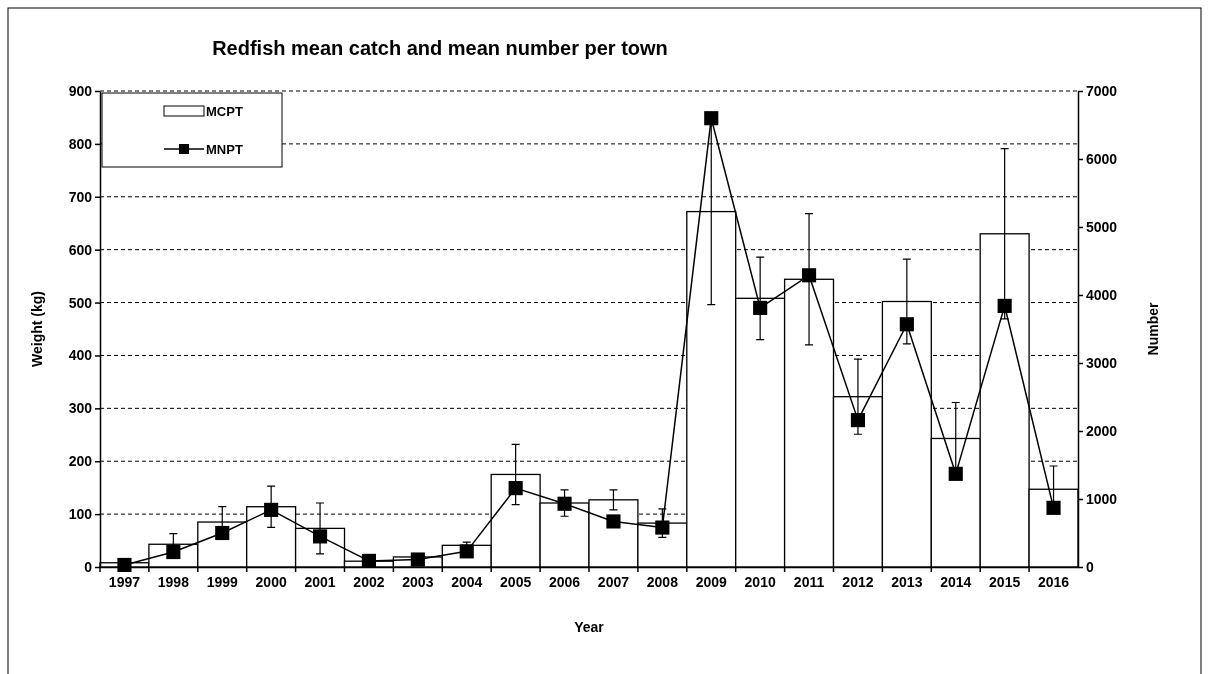  What do you see at coordinates (222, 581) in the screenshot?
I see `x-tick-label: 1999` at bounding box center [222, 581].